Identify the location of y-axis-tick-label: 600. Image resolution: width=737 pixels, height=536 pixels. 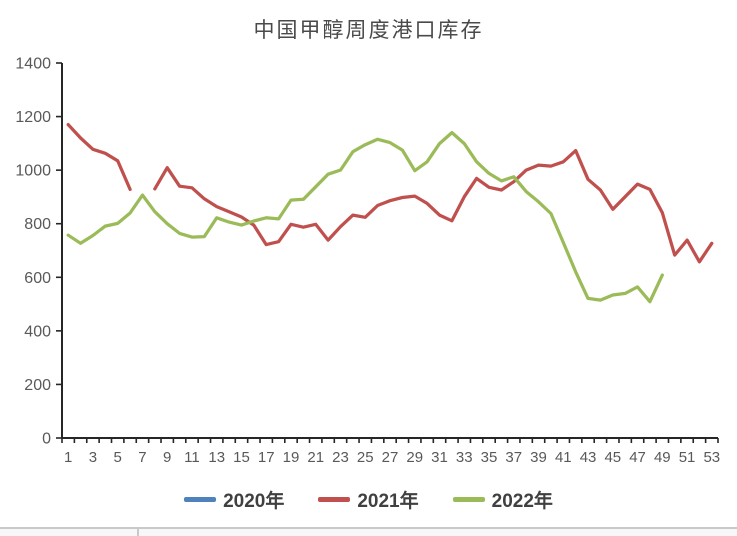
(37, 278).